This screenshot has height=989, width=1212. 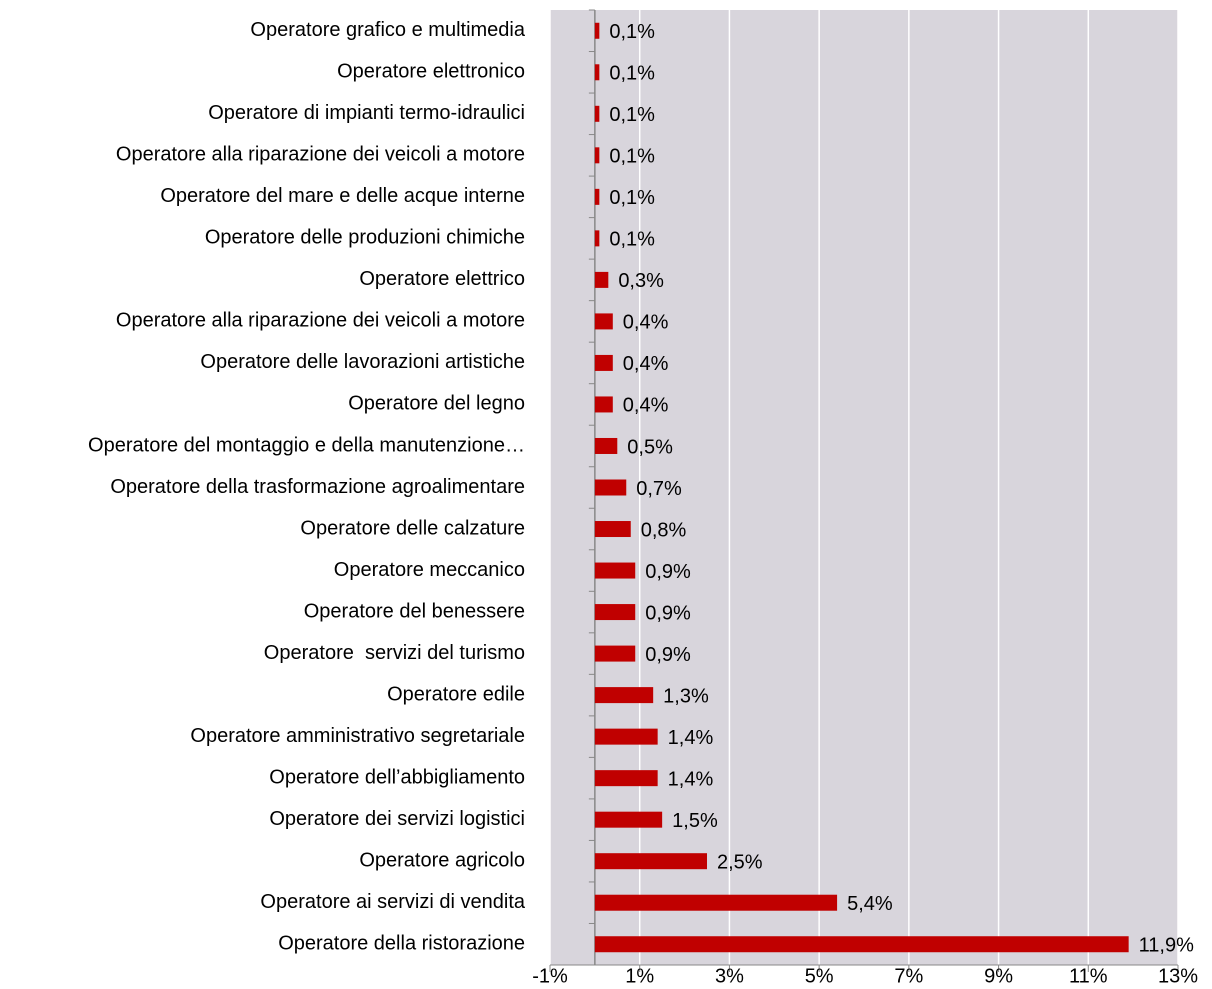 What do you see at coordinates (1178, 976) in the screenshot?
I see `x-tick-label: 13%` at bounding box center [1178, 976].